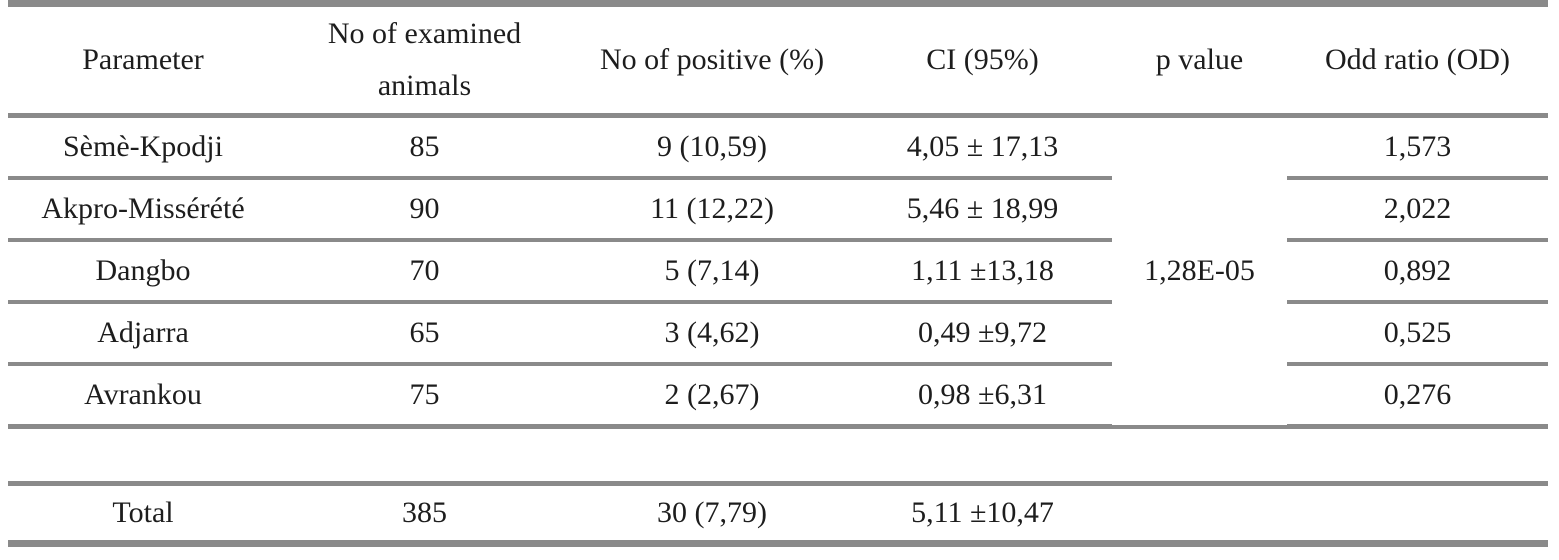 The height and width of the screenshot is (560, 1559). What do you see at coordinates (143, 515) in the screenshot?
I see `cell-total-label: Total` at bounding box center [143, 515].